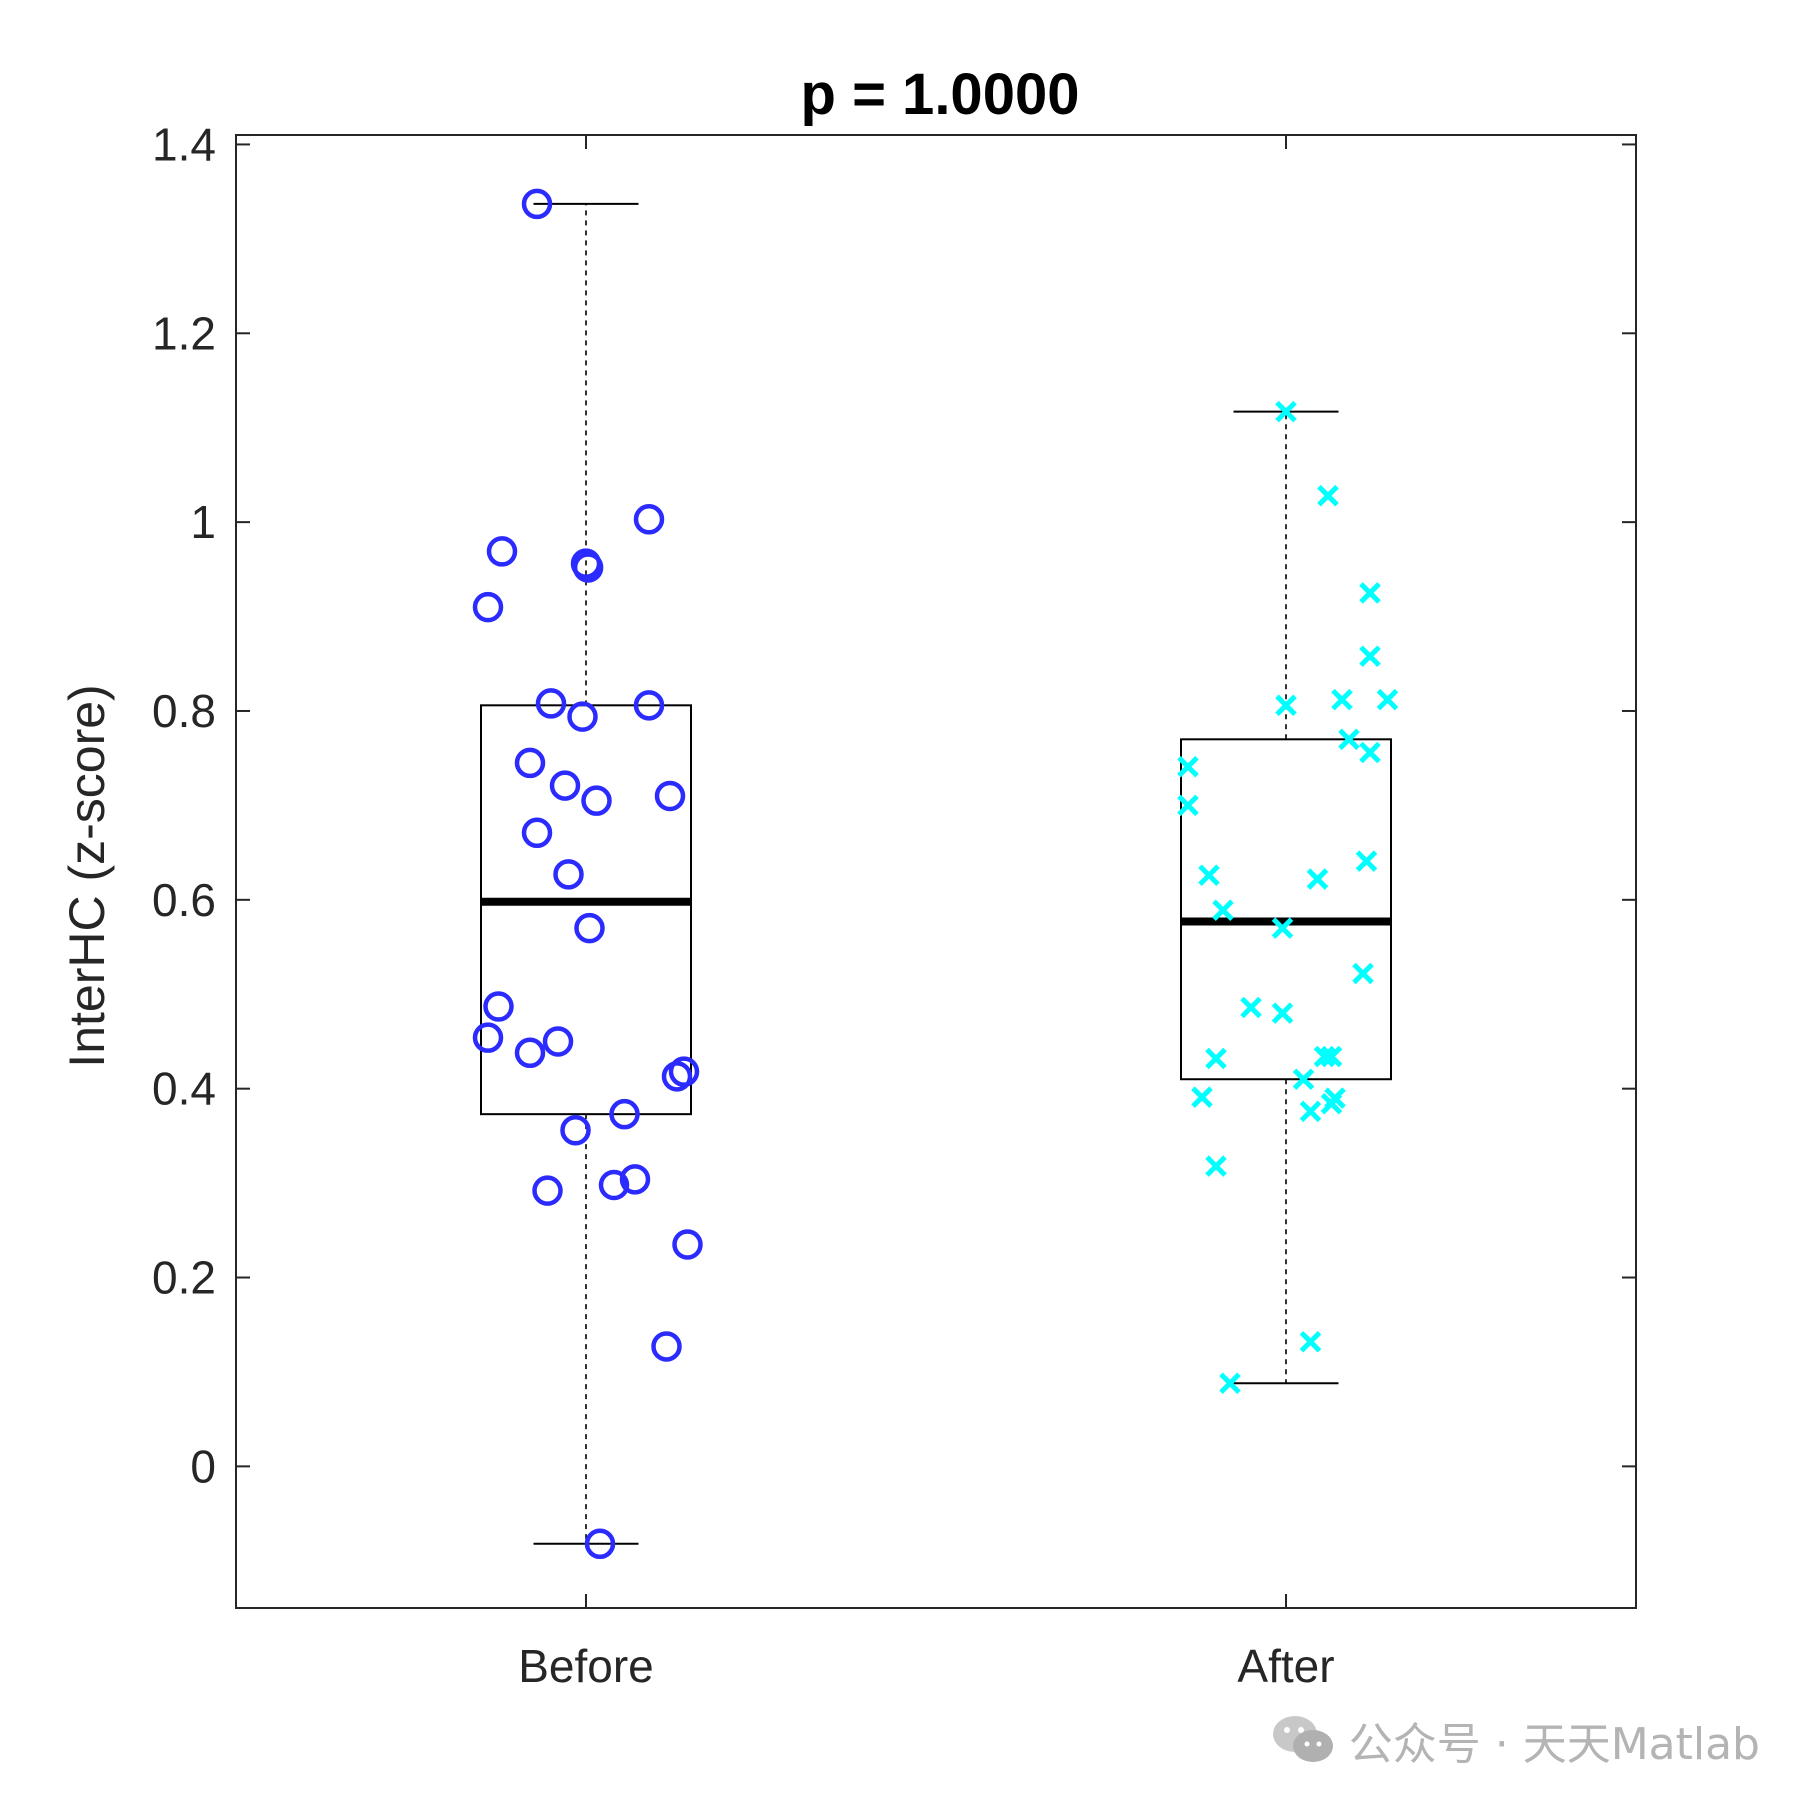  What do you see at coordinates (586, 1666) in the screenshot?
I see `x-tick-label: Before` at bounding box center [586, 1666].